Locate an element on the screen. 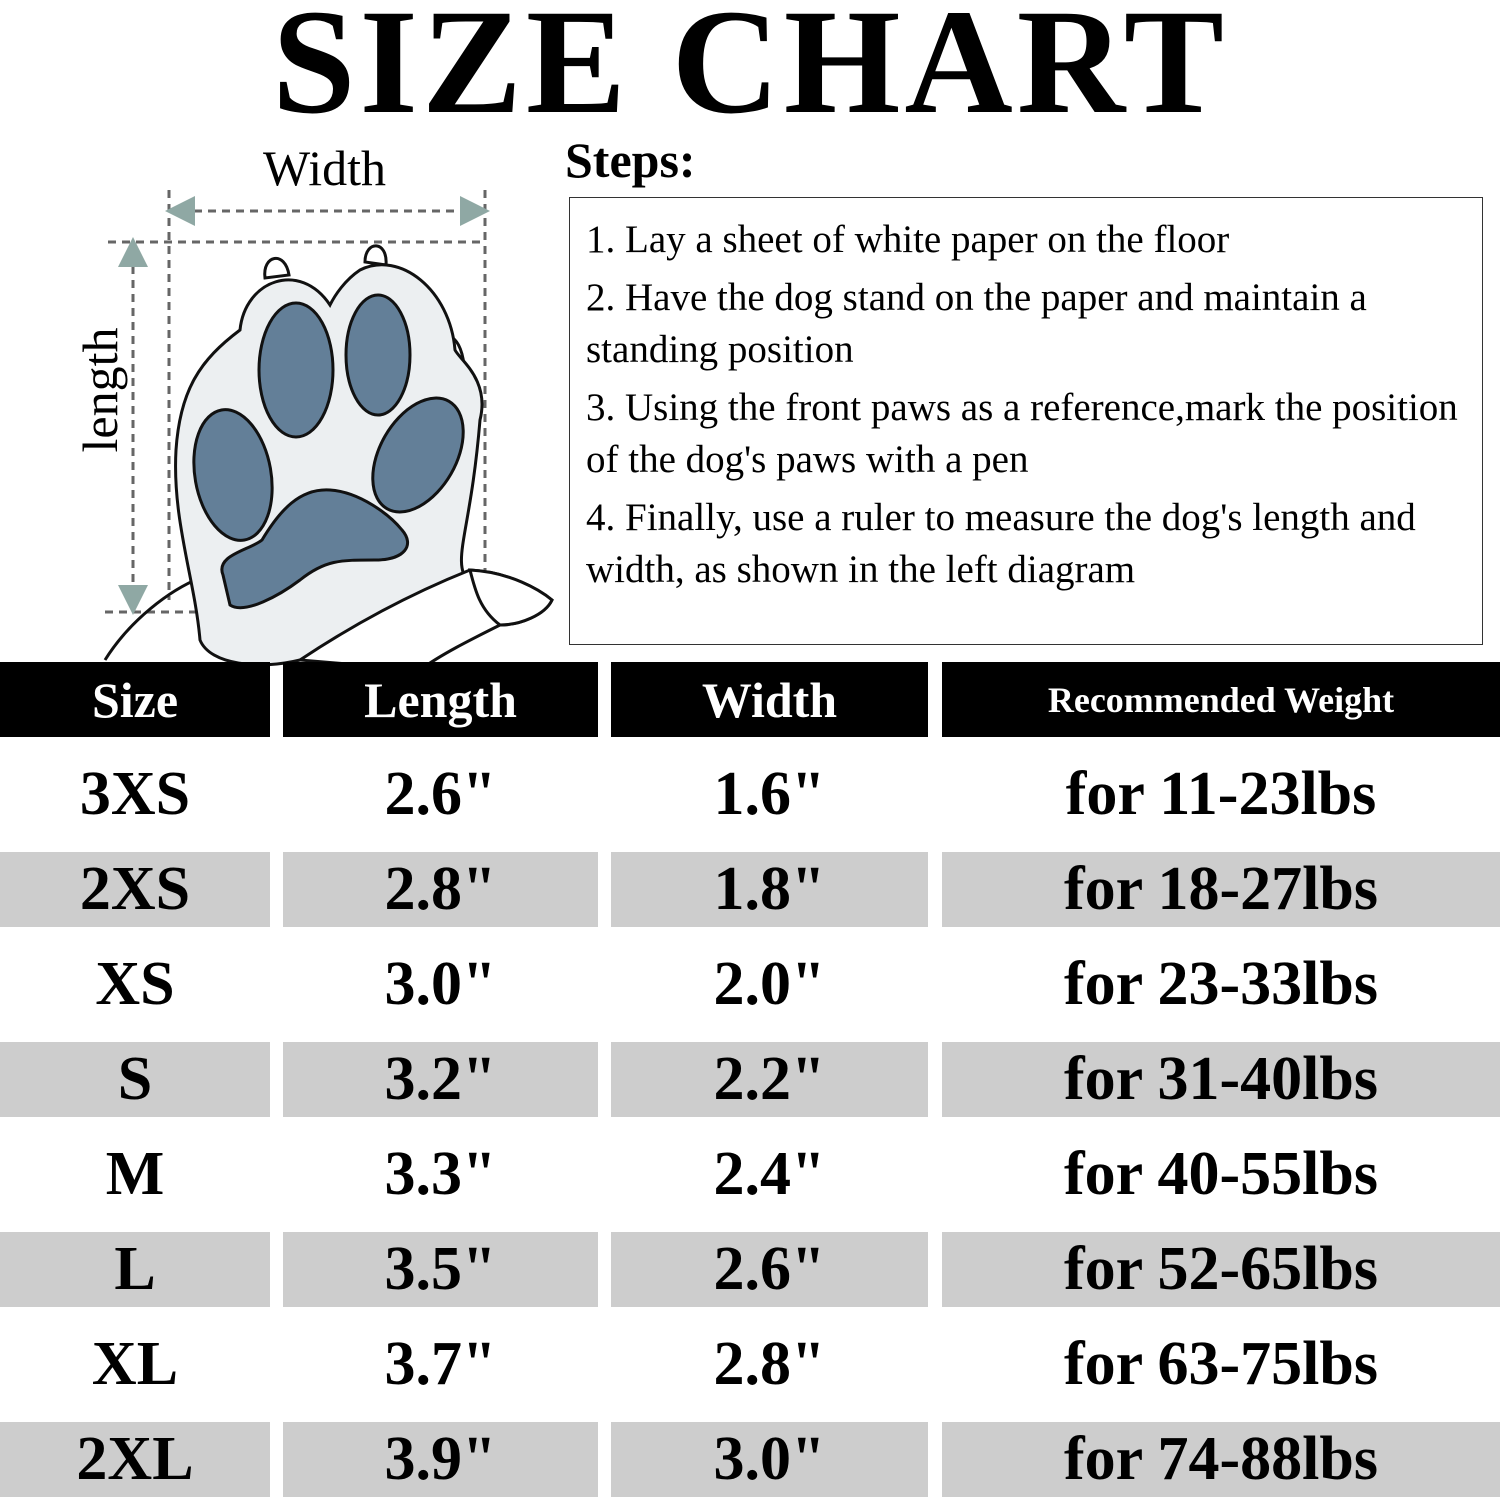 The height and width of the screenshot is (1500, 1500). cell-weight: for 23-33lbs is located at coordinates (1221, 984).